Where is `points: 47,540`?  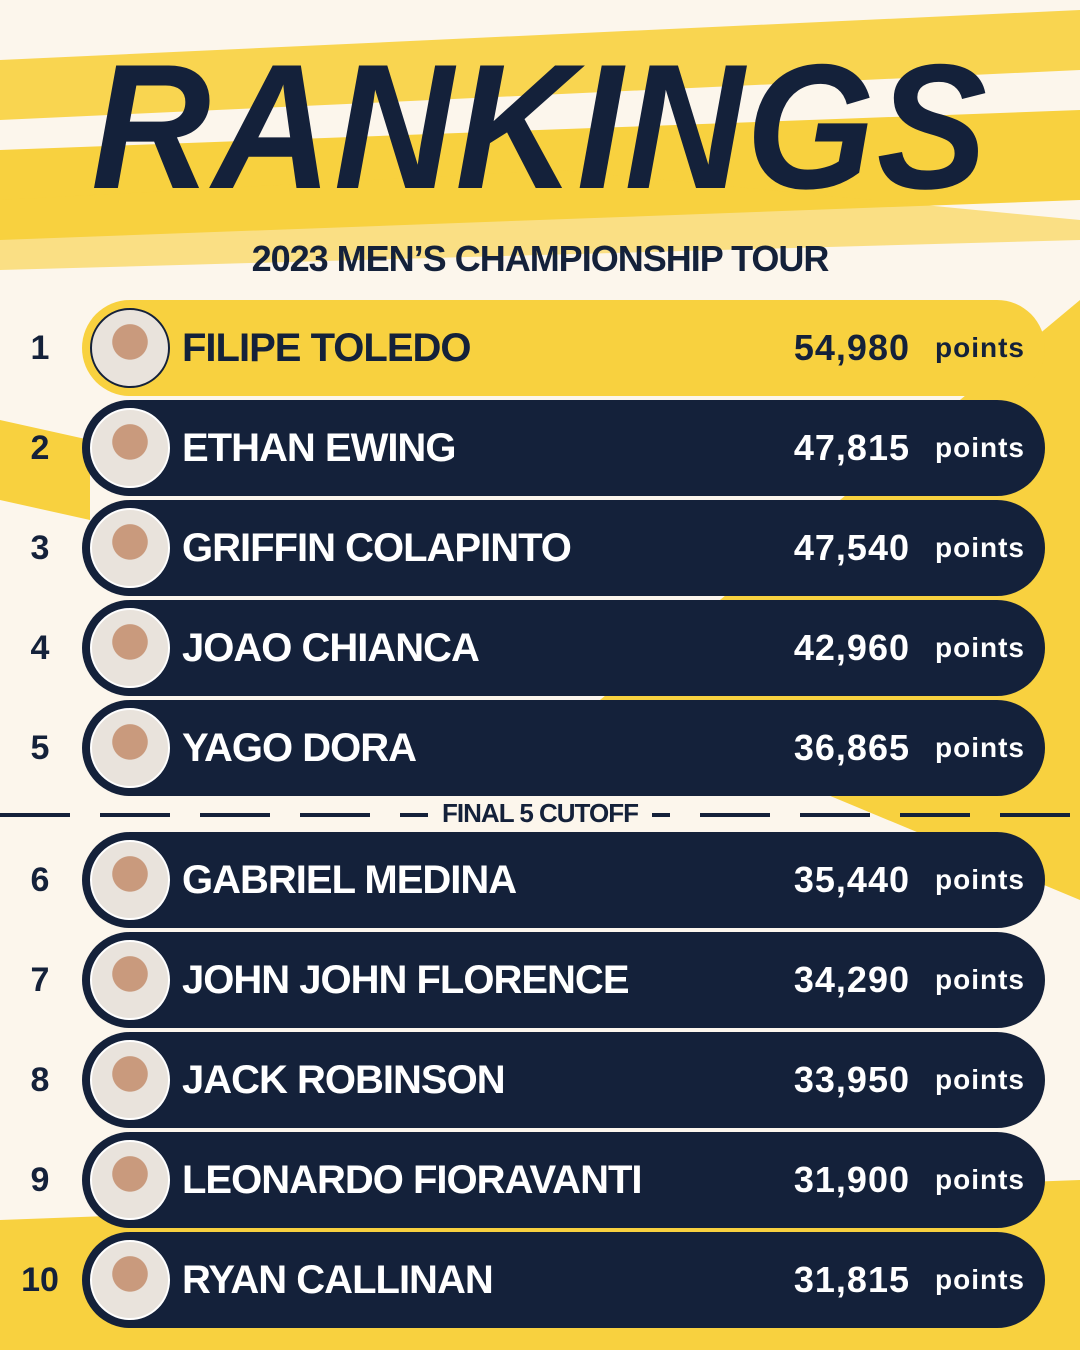 points: 47,540 is located at coordinates (851, 547).